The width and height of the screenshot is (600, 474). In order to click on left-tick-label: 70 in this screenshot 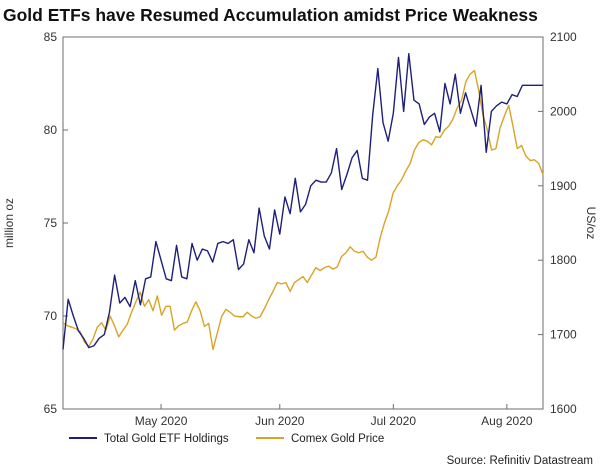, I will do `click(51, 316)`.